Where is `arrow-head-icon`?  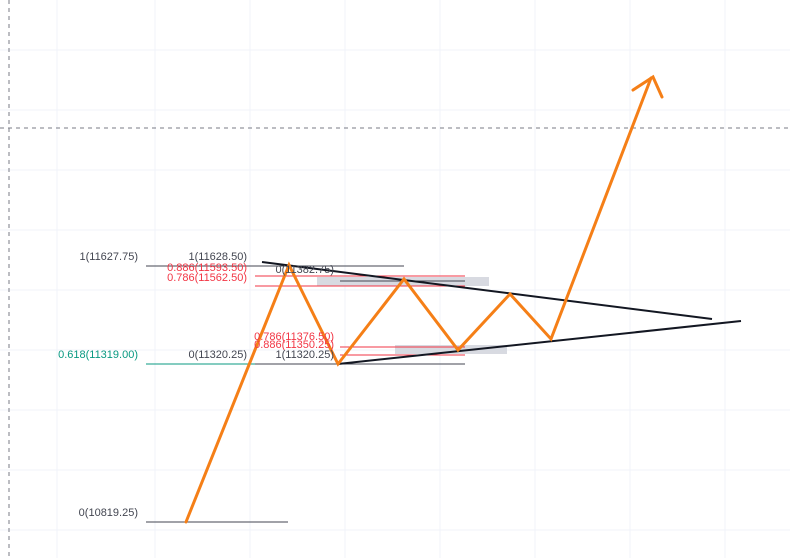 arrow-head-icon is located at coordinates (647, 86).